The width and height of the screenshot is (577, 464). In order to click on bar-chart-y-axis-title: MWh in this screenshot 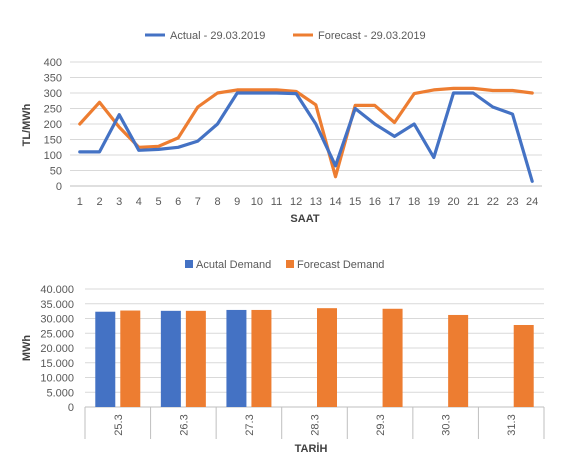, I will do `click(27, 348)`.